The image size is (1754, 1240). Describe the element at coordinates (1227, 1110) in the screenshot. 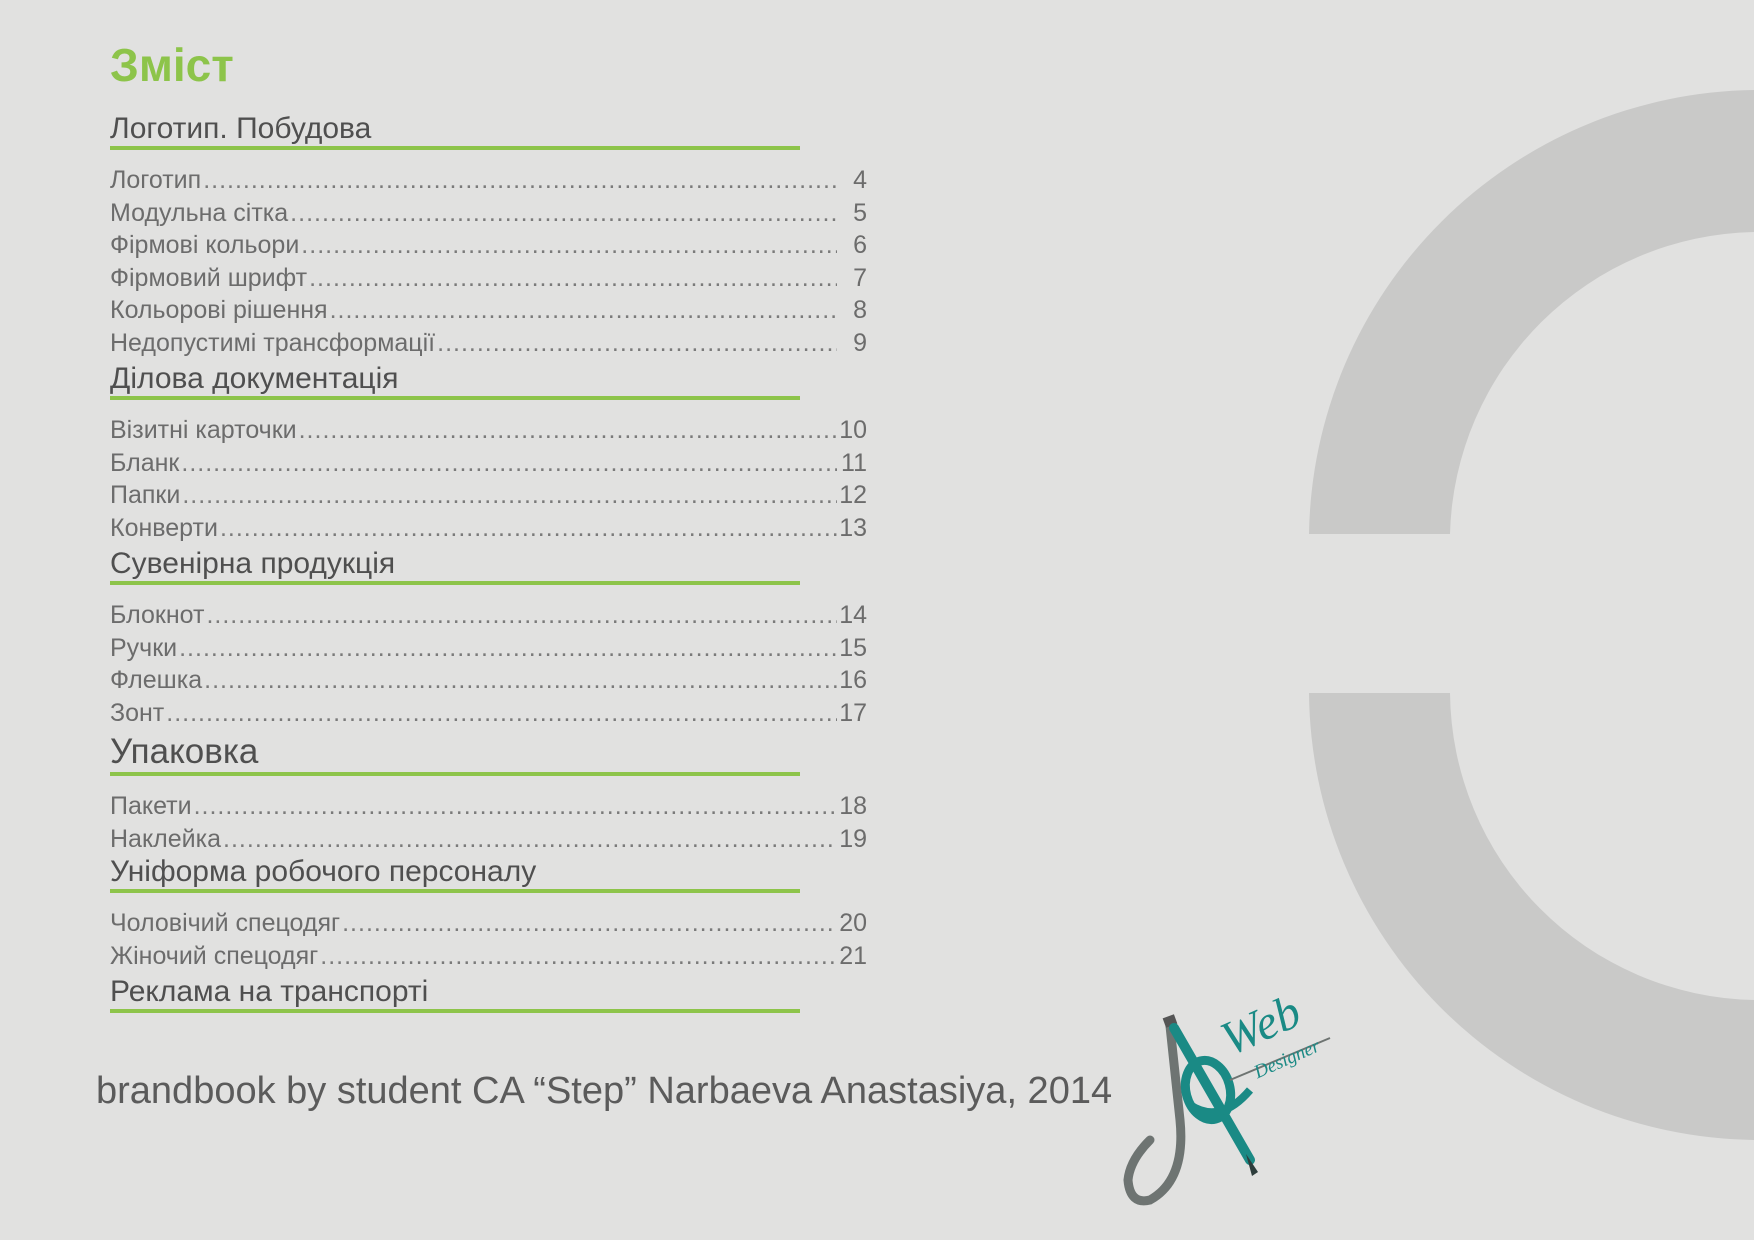

I see `compass-pencil-icon` at that location.